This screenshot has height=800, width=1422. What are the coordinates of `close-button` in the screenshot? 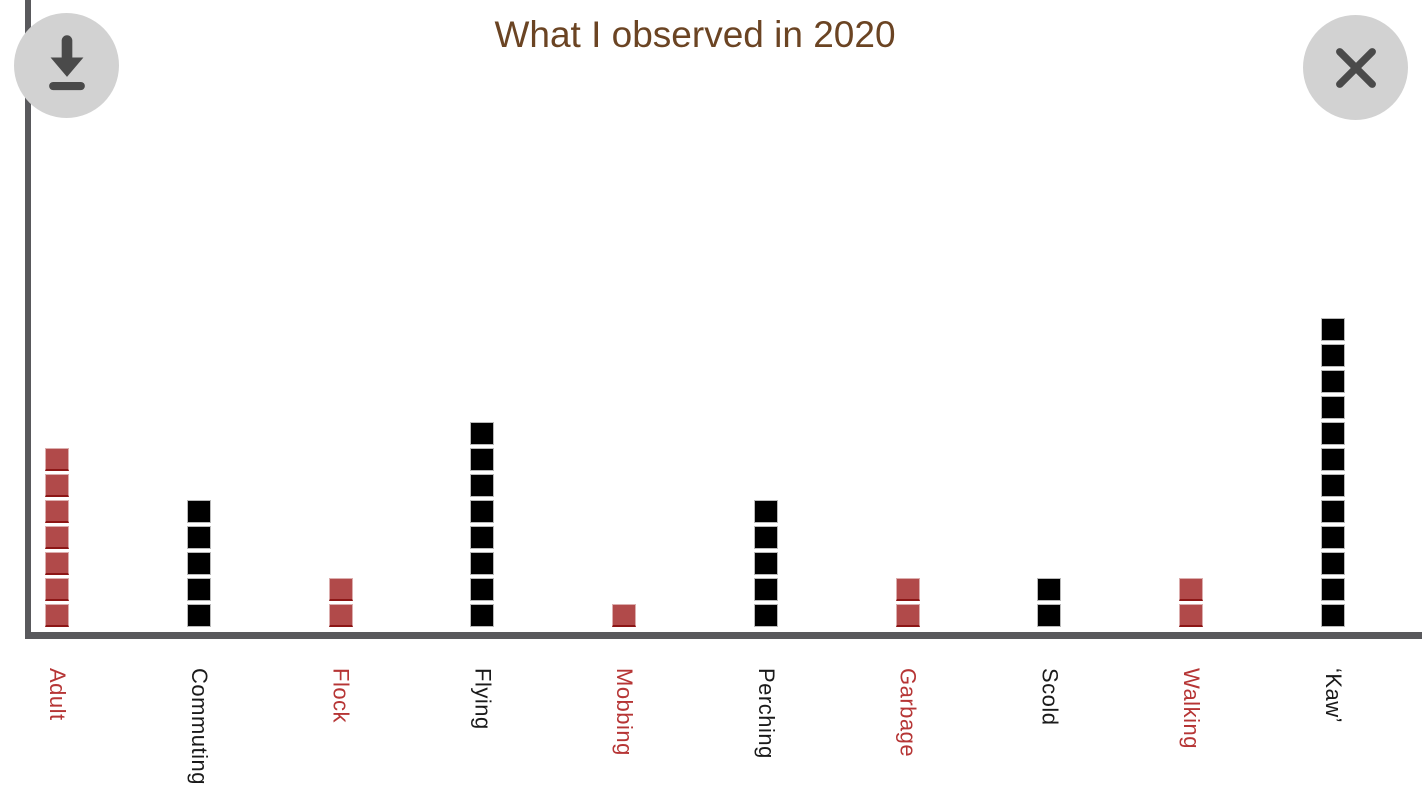 It's located at (1355, 67).